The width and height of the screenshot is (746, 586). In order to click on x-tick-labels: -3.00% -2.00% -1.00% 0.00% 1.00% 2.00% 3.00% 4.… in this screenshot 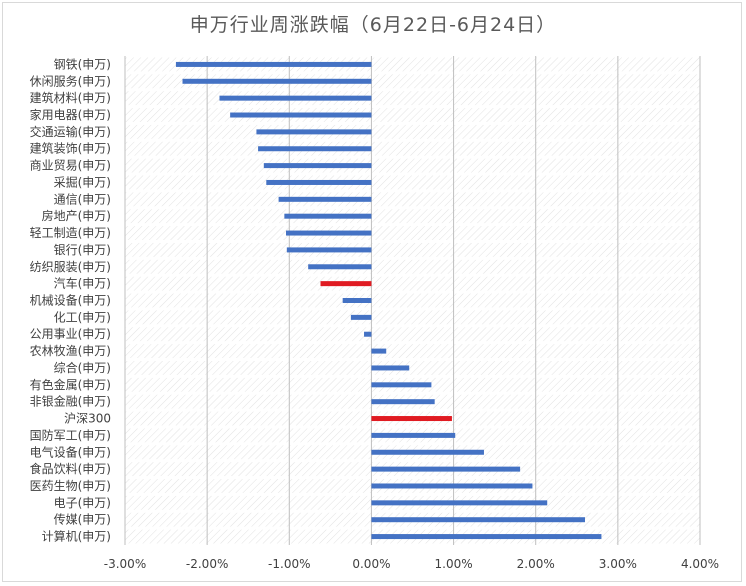, I will do `click(411, 564)`.